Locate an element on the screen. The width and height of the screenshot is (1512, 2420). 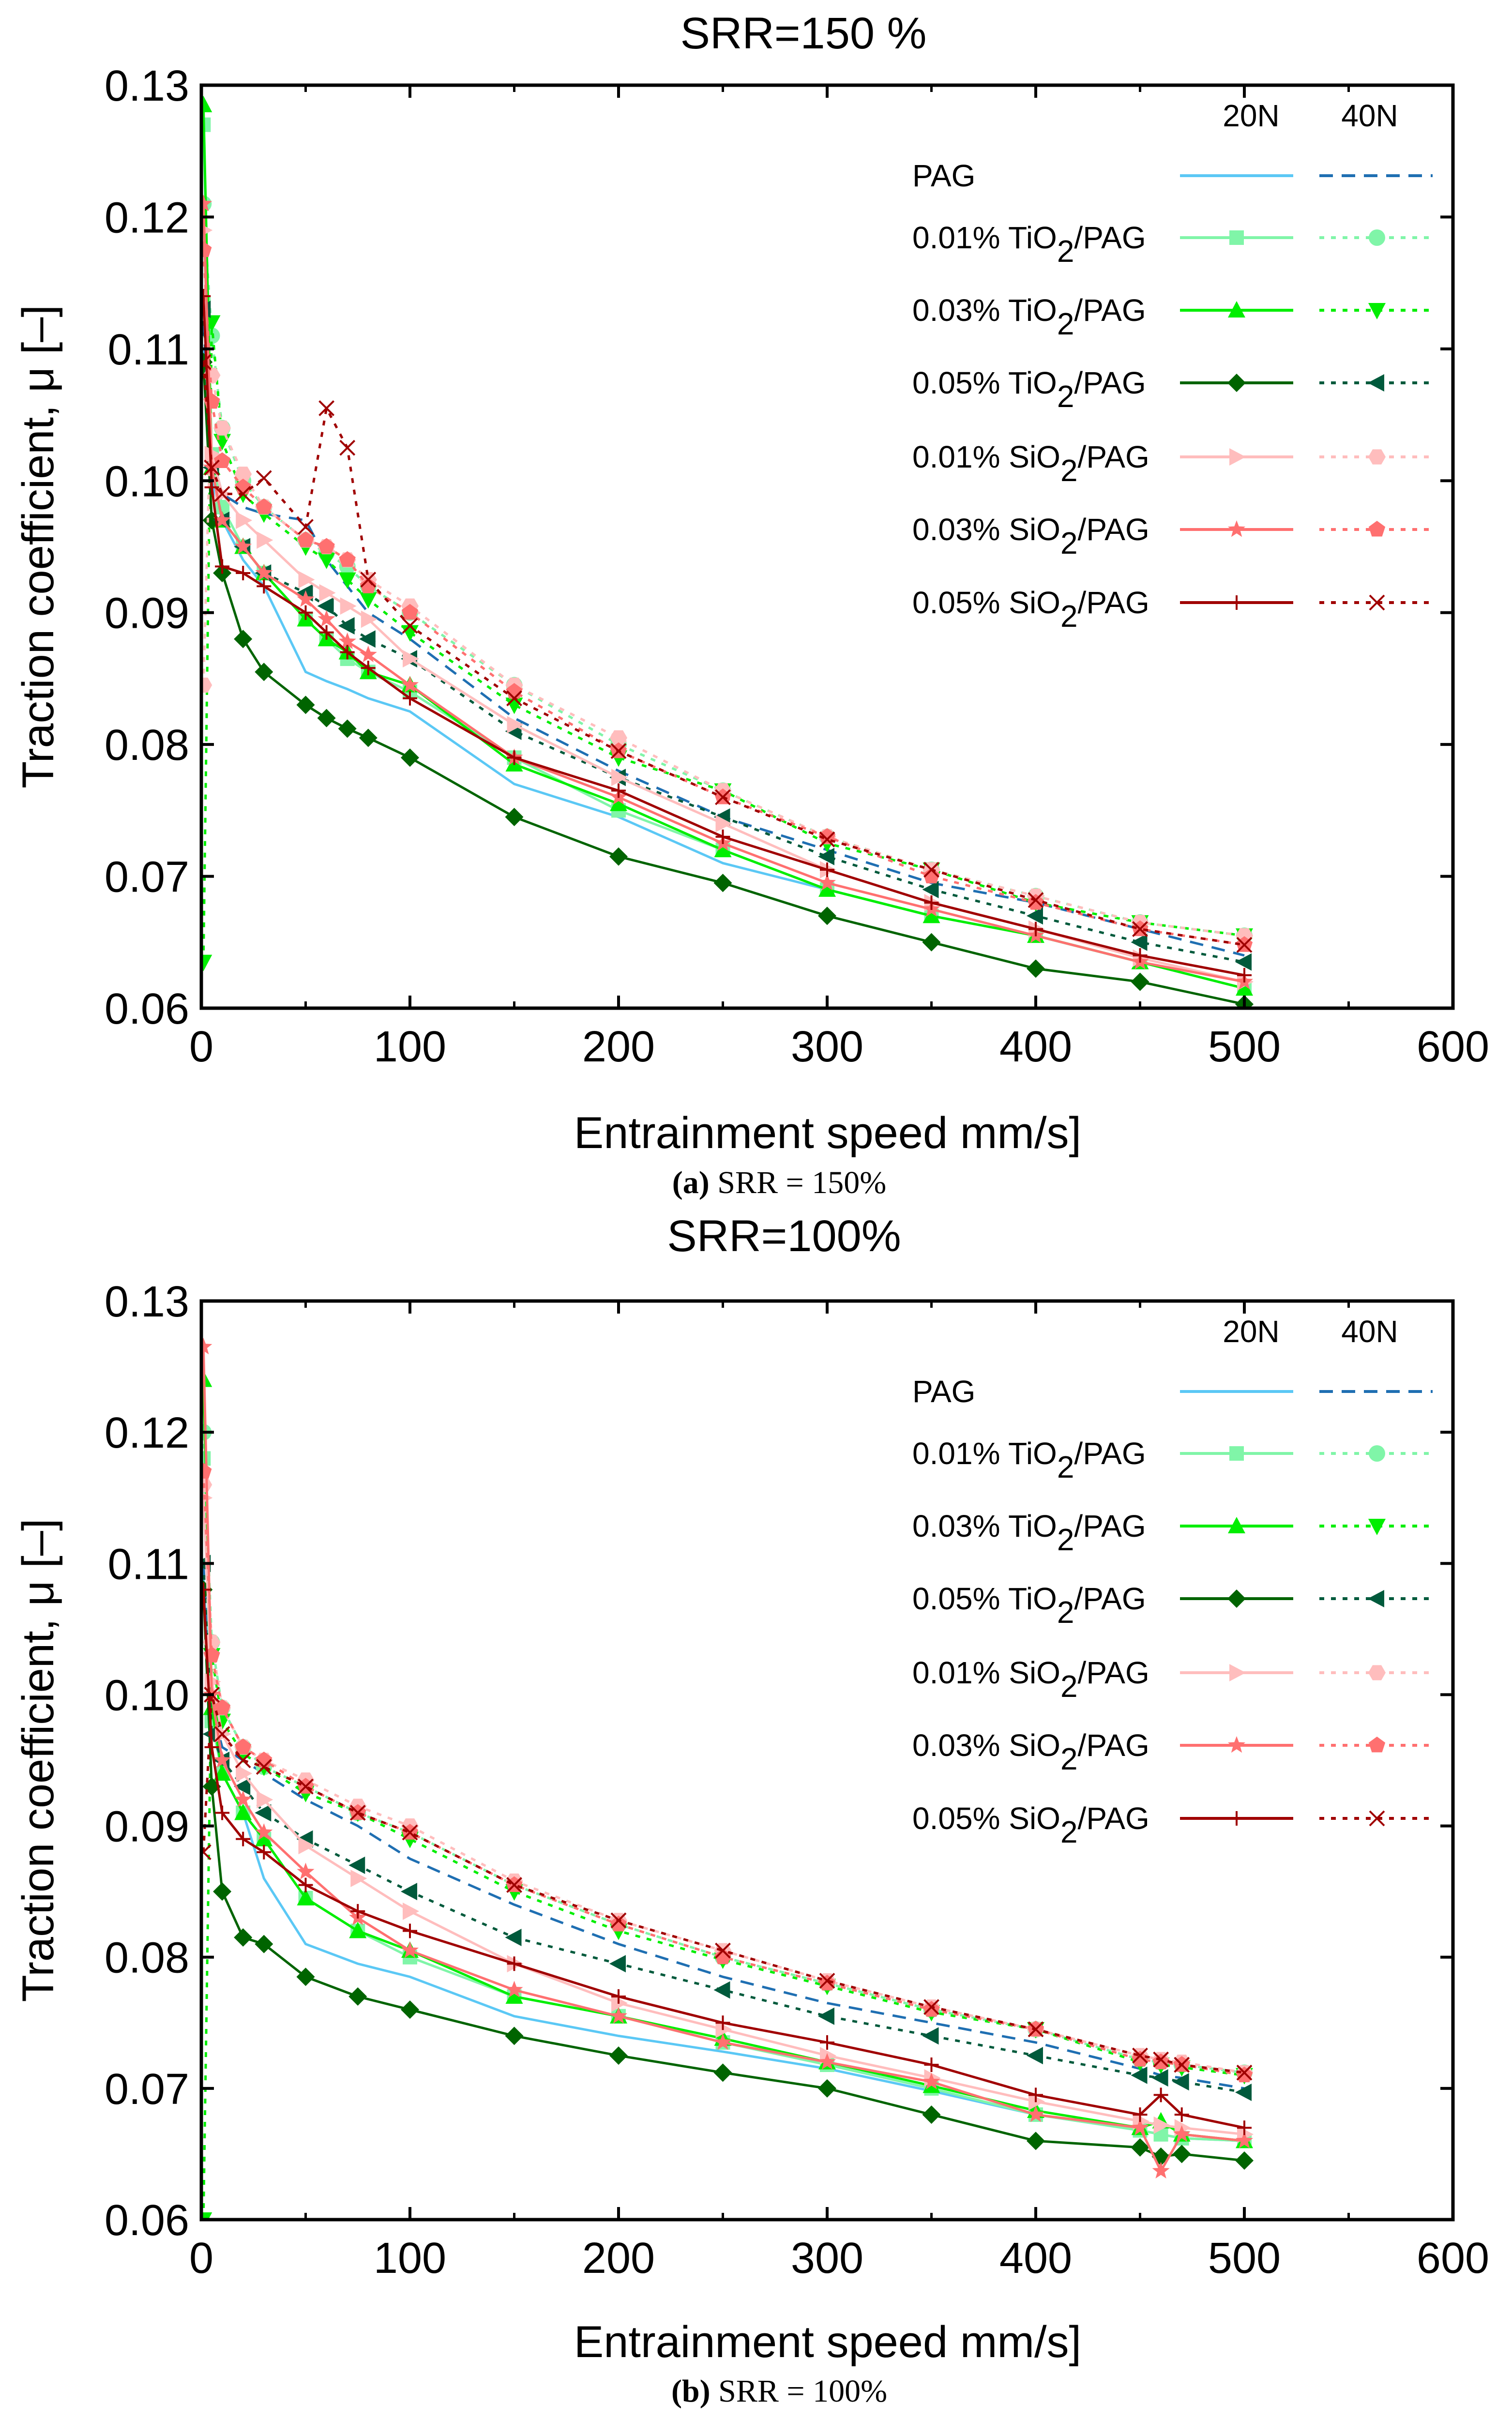
y-tick-label: 0.10 is located at coordinates (147, 481).